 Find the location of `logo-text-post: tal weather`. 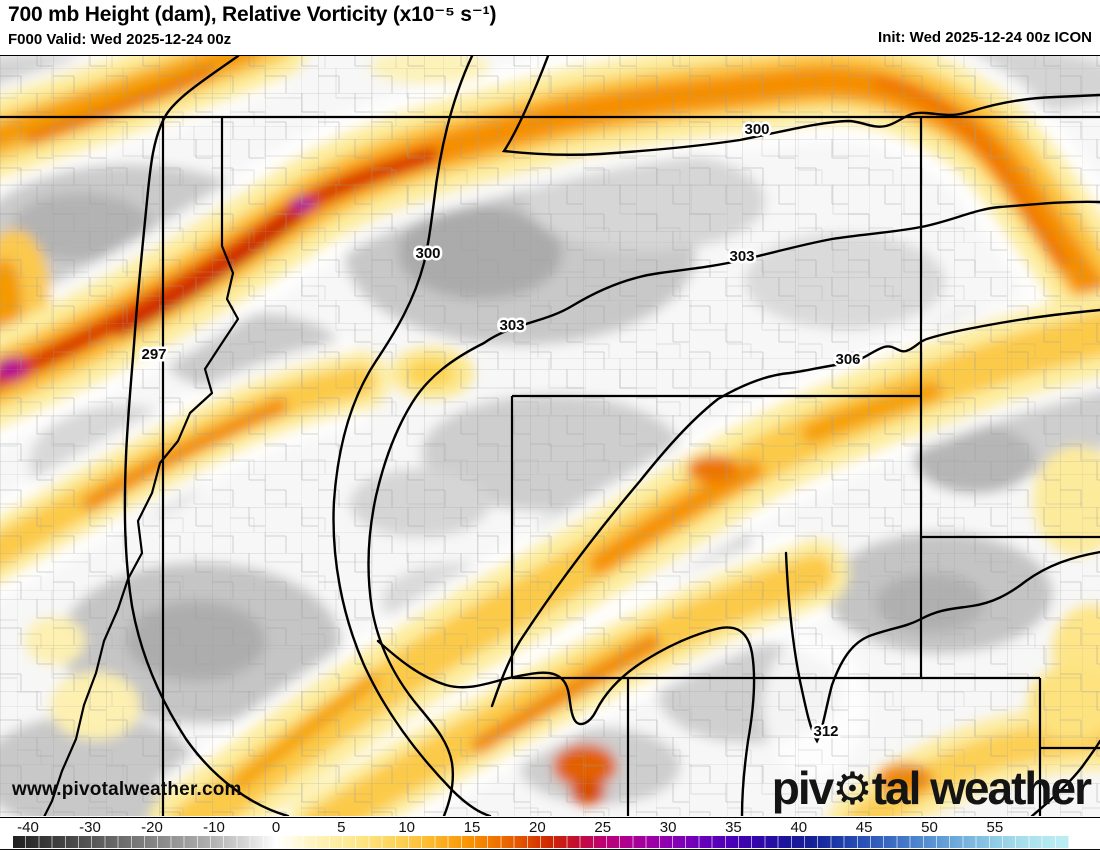

logo-text-post: tal weather is located at coordinates (981, 788).